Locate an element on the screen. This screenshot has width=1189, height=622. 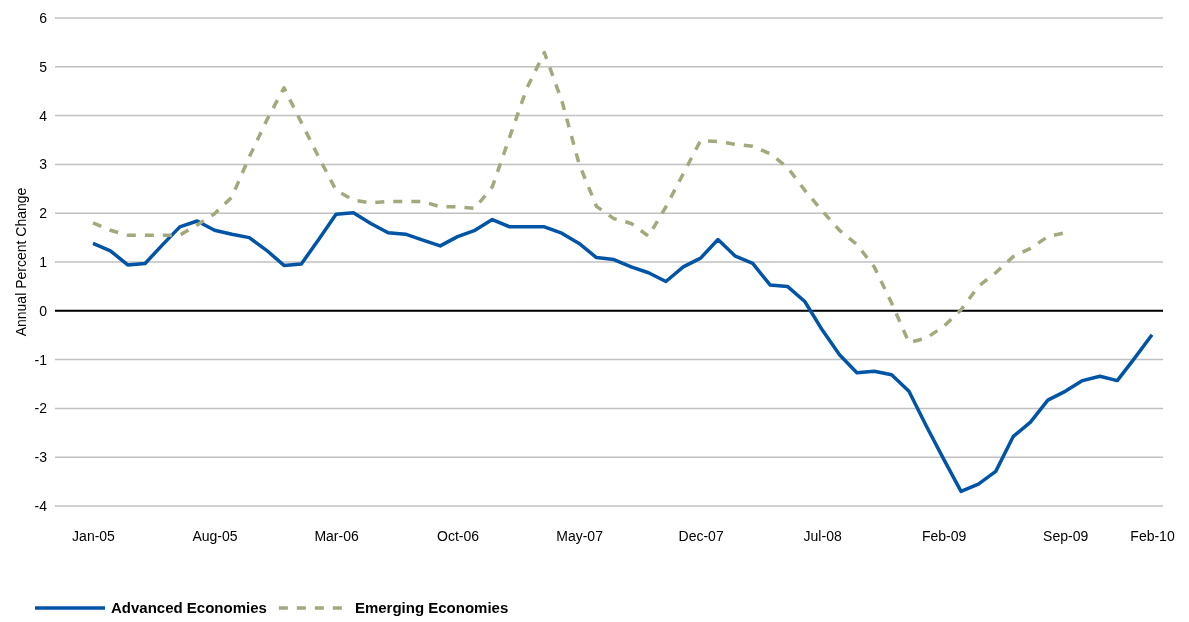
y-tick-label: 2 is located at coordinates (43, 213).